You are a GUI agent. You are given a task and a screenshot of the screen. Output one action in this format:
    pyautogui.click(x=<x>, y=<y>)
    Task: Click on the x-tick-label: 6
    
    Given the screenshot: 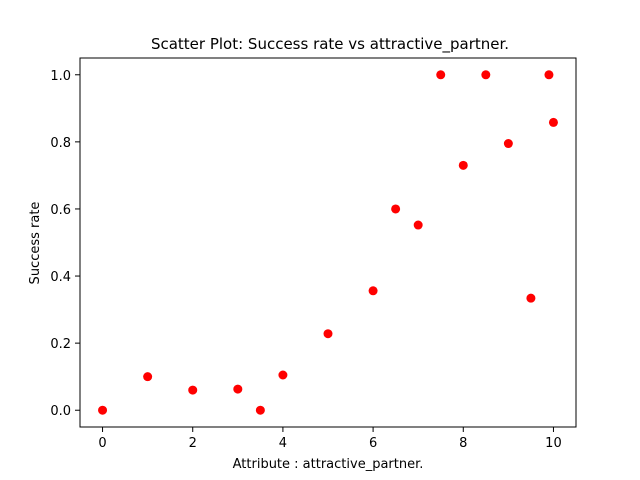 What is the action you would take?
    pyautogui.click(x=373, y=443)
    